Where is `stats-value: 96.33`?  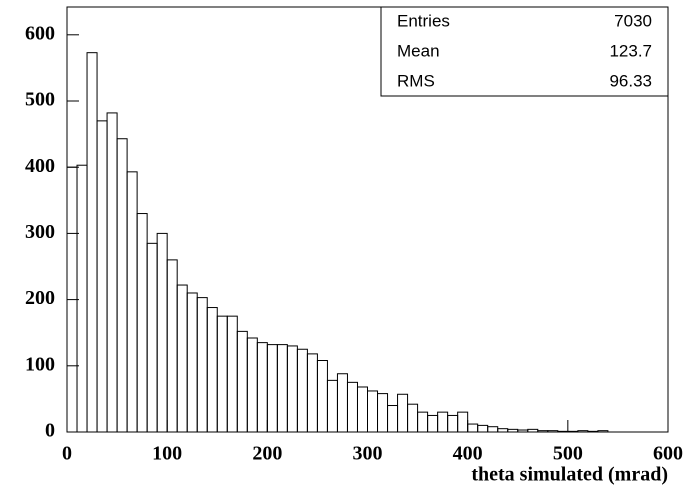 stats-value: 96.33 is located at coordinates (630, 80).